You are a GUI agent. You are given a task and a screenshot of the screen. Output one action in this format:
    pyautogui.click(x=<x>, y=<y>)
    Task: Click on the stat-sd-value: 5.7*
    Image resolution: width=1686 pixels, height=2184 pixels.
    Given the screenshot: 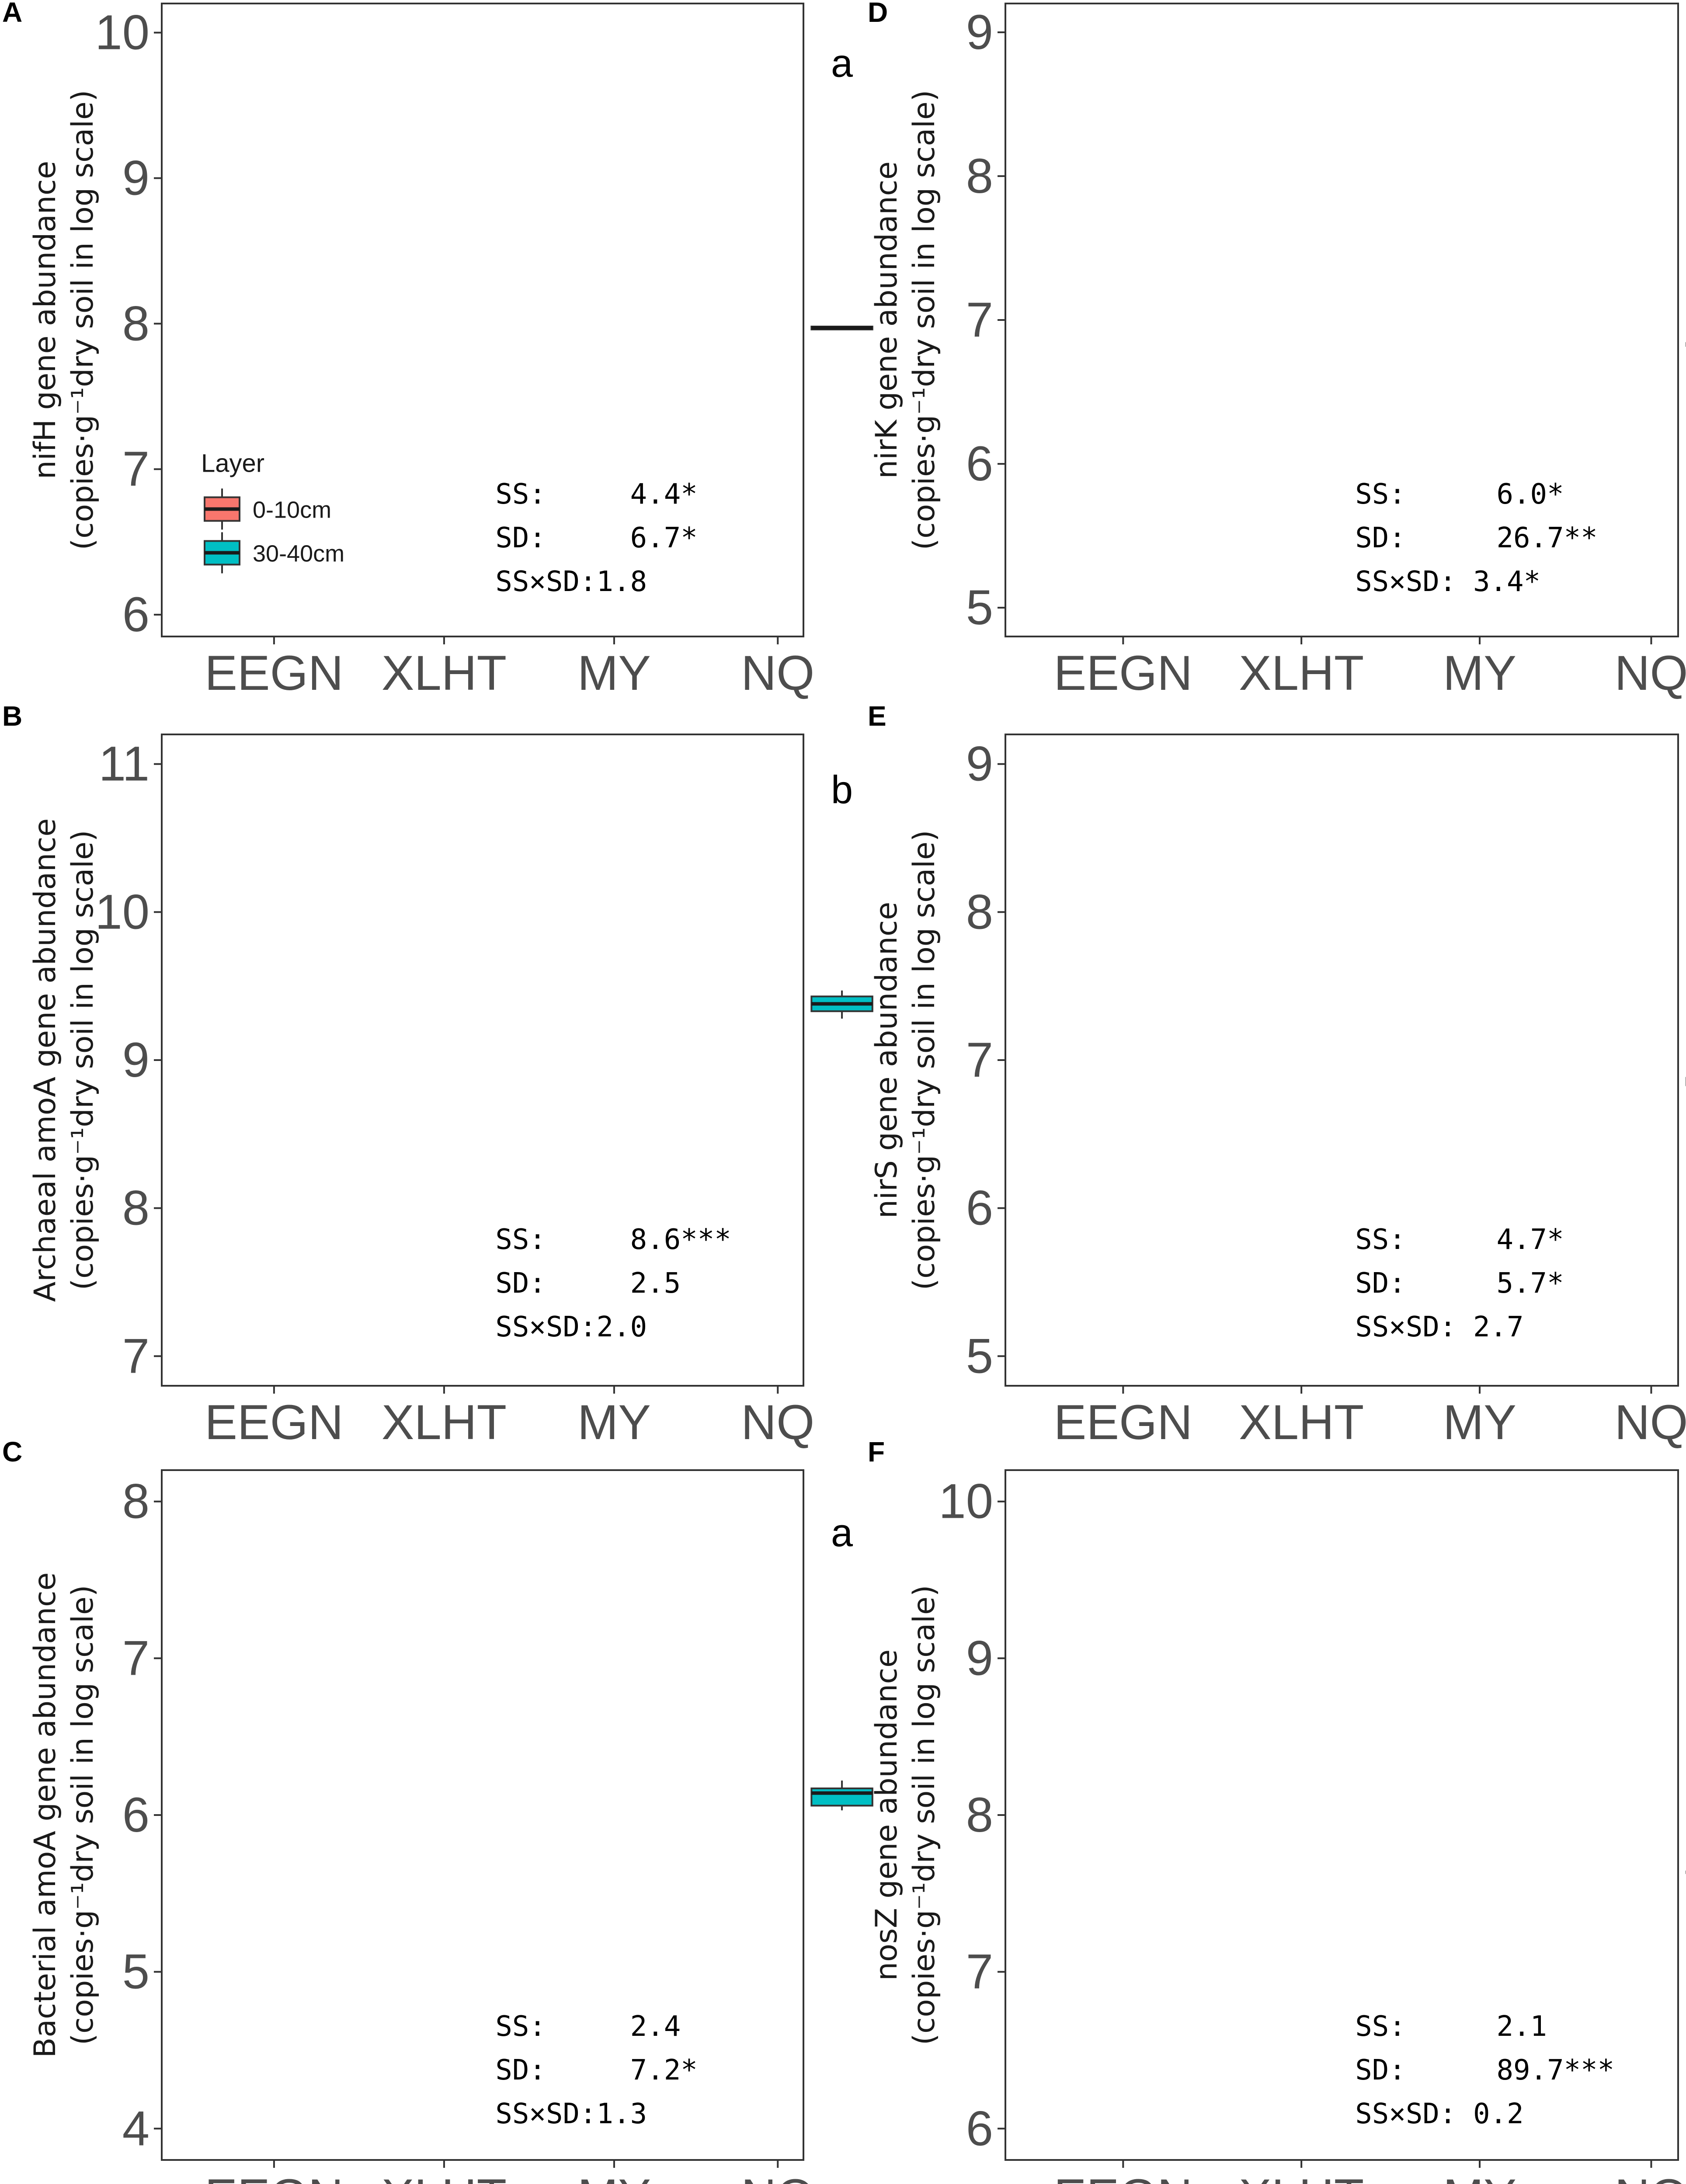 What is the action you would take?
    pyautogui.click(x=1530, y=1283)
    